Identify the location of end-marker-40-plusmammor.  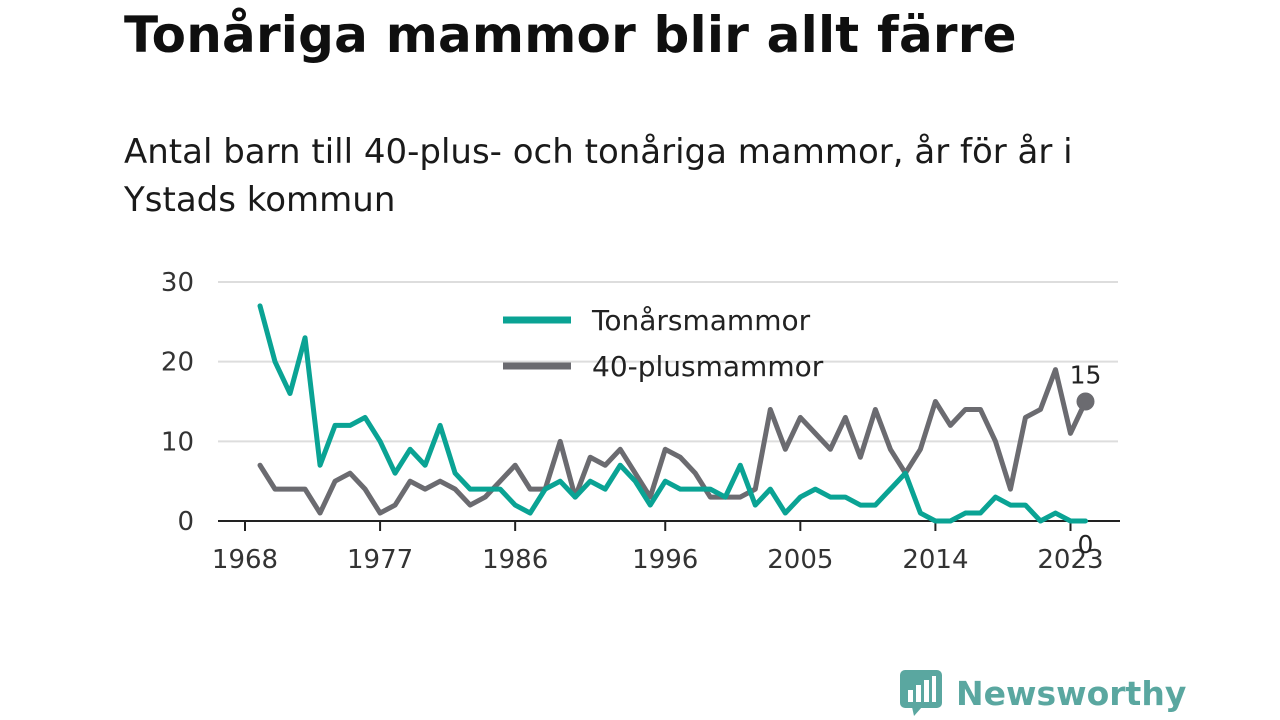
(1085, 401).